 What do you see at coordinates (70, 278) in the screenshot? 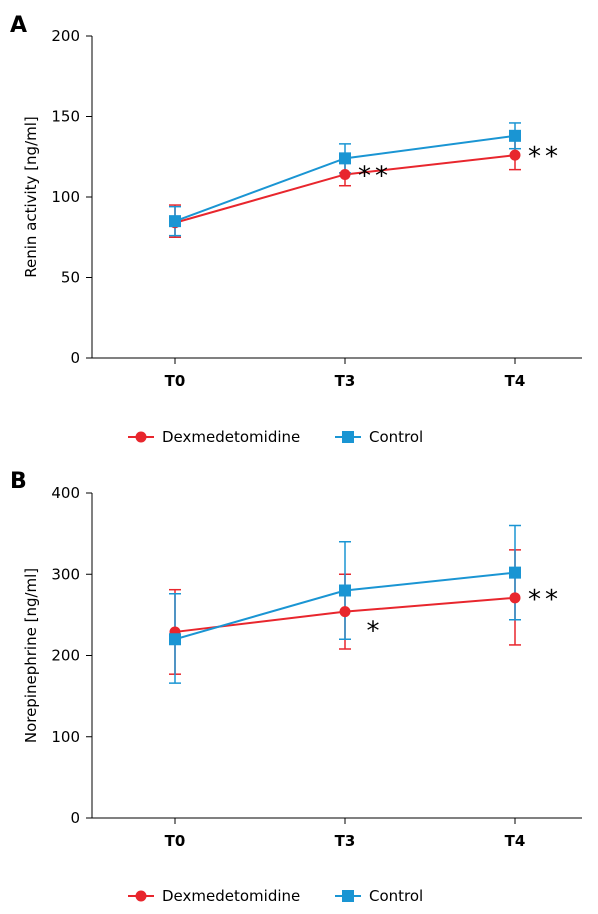
I see `y-tick-label: 50` at bounding box center [70, 278].